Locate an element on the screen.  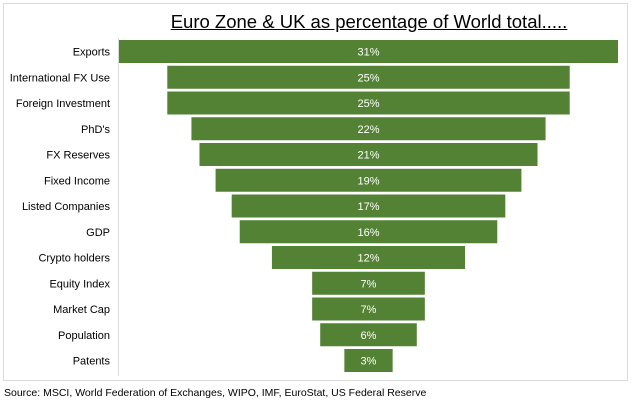
data-label-9: 7% is located at coordinates (369, 284).